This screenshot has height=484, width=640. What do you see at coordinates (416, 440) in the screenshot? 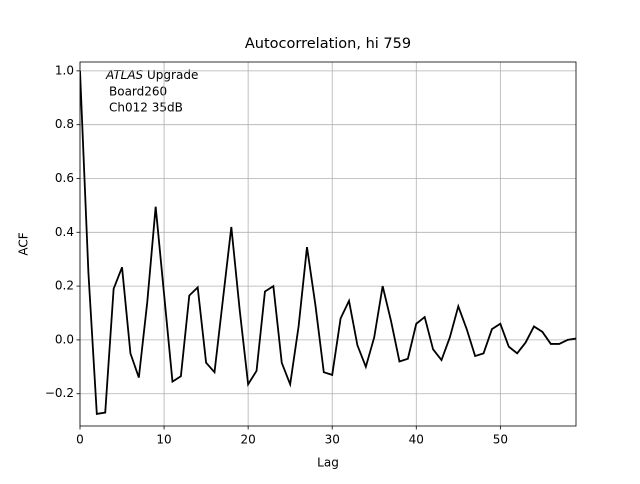
I see `x-tick-label: 40` at bounding box center [416, 440].